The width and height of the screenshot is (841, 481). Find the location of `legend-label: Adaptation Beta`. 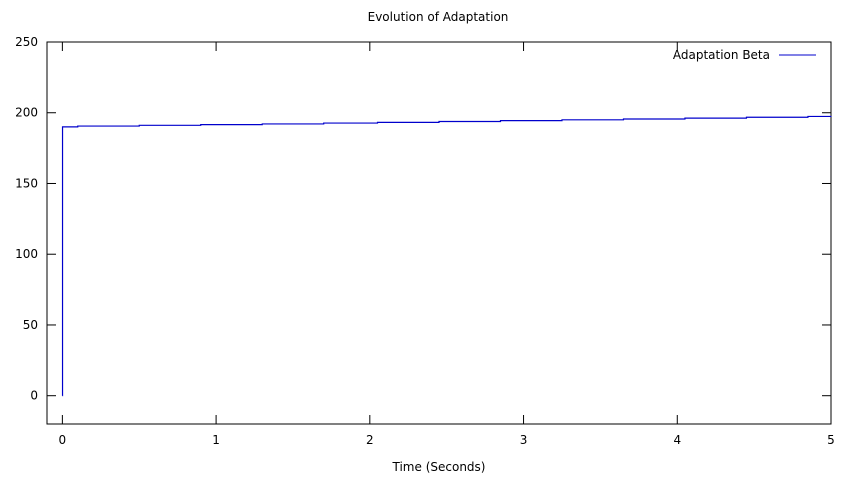

legend-label: Adaptation Beta is located at coordinates (721, 55).